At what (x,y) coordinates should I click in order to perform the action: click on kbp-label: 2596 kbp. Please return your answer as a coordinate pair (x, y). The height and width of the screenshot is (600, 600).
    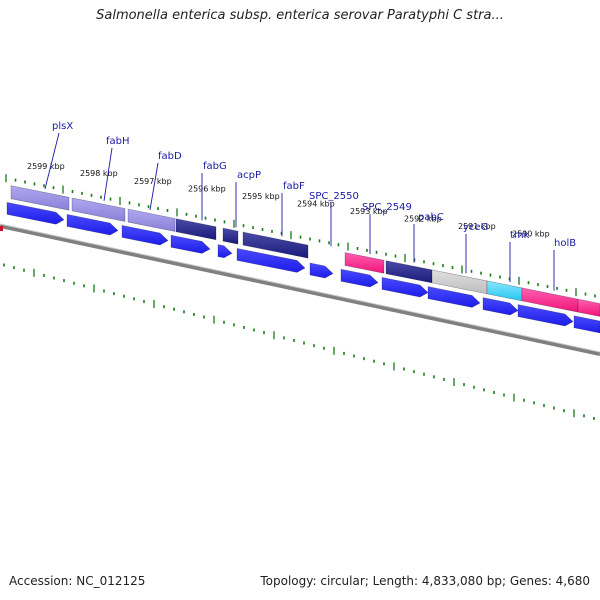
    Looking at the image, I should click on (207, 188).